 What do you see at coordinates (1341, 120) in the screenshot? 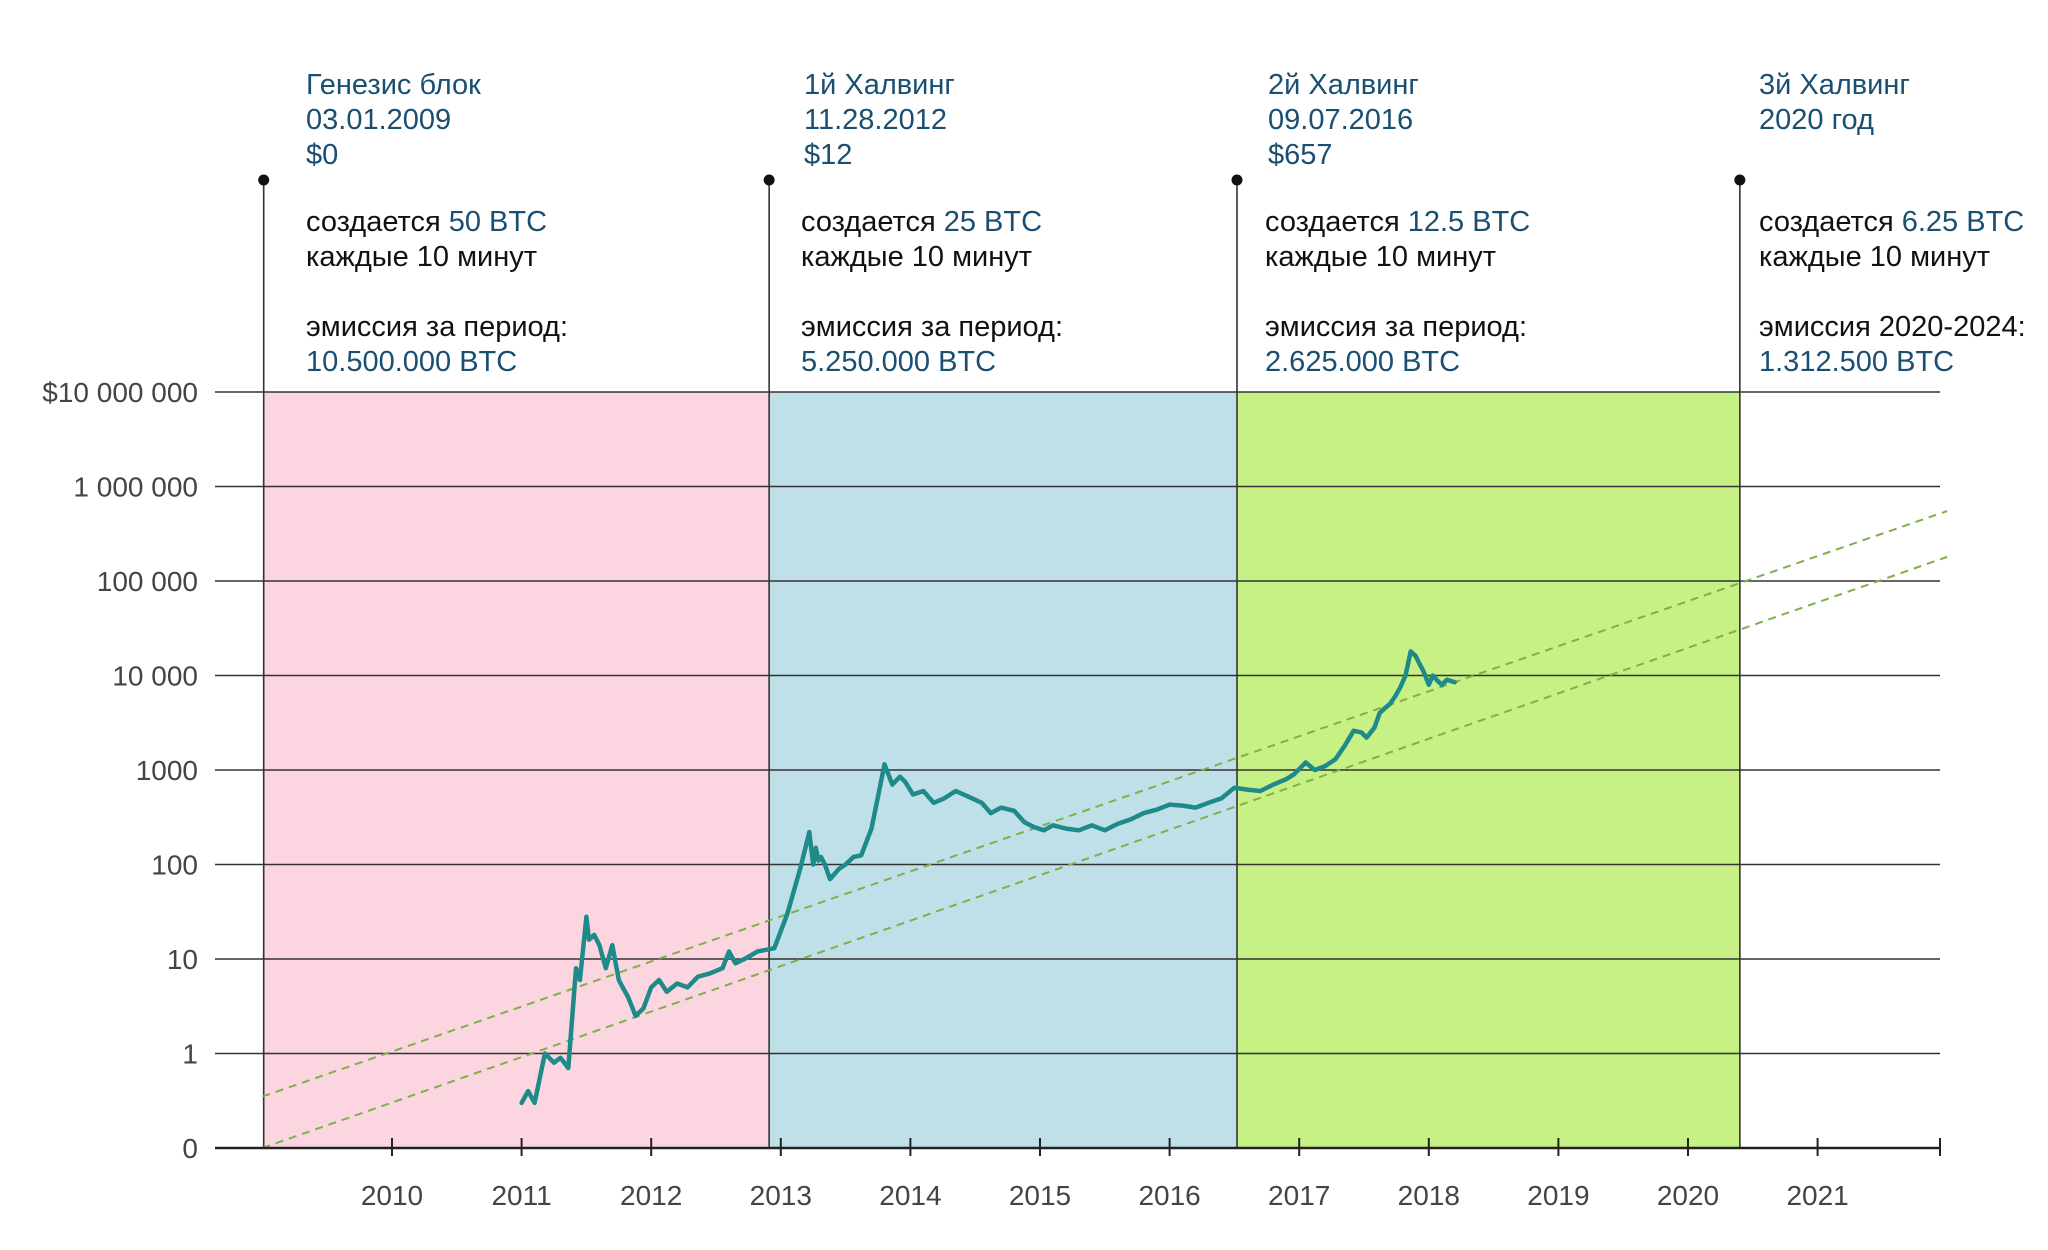
I see `annotation-date: 09.07.2016` at bounding box center [1341, 120].